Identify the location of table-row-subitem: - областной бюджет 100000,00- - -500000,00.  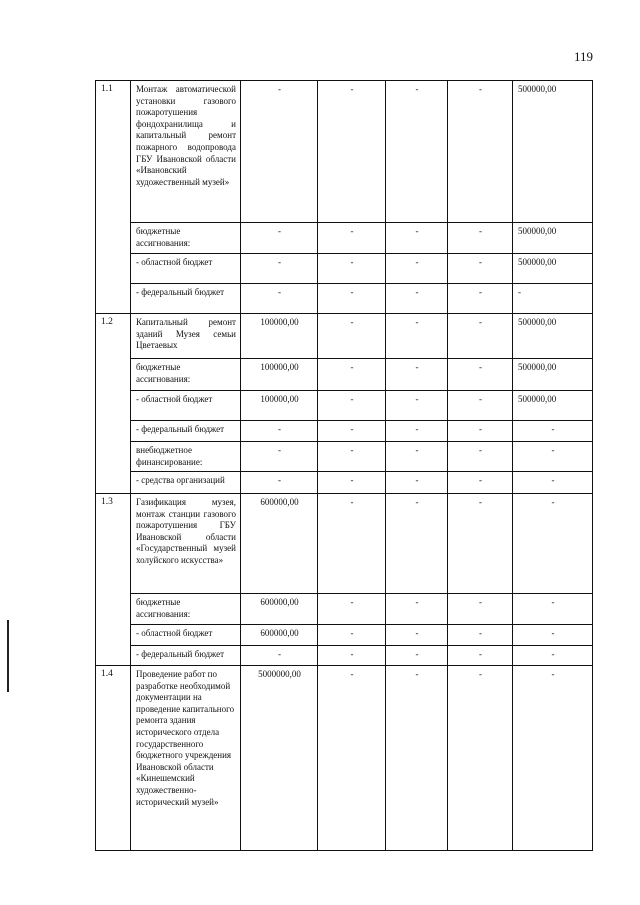
(344, 405).